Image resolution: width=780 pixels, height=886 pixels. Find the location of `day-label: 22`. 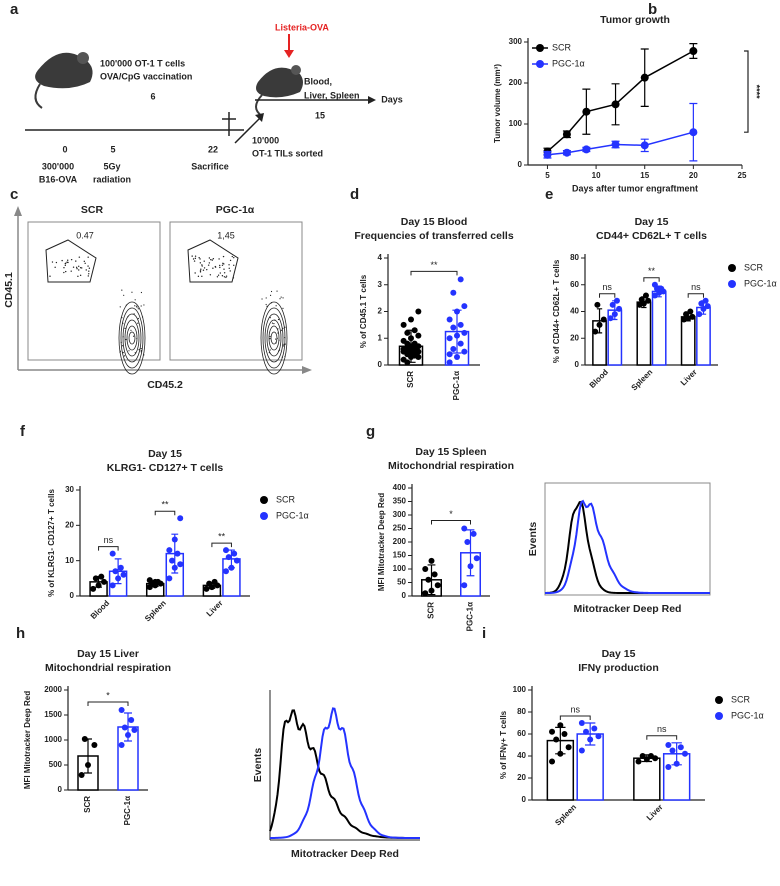

day-label: 22 is located at coordinates (213, 149).